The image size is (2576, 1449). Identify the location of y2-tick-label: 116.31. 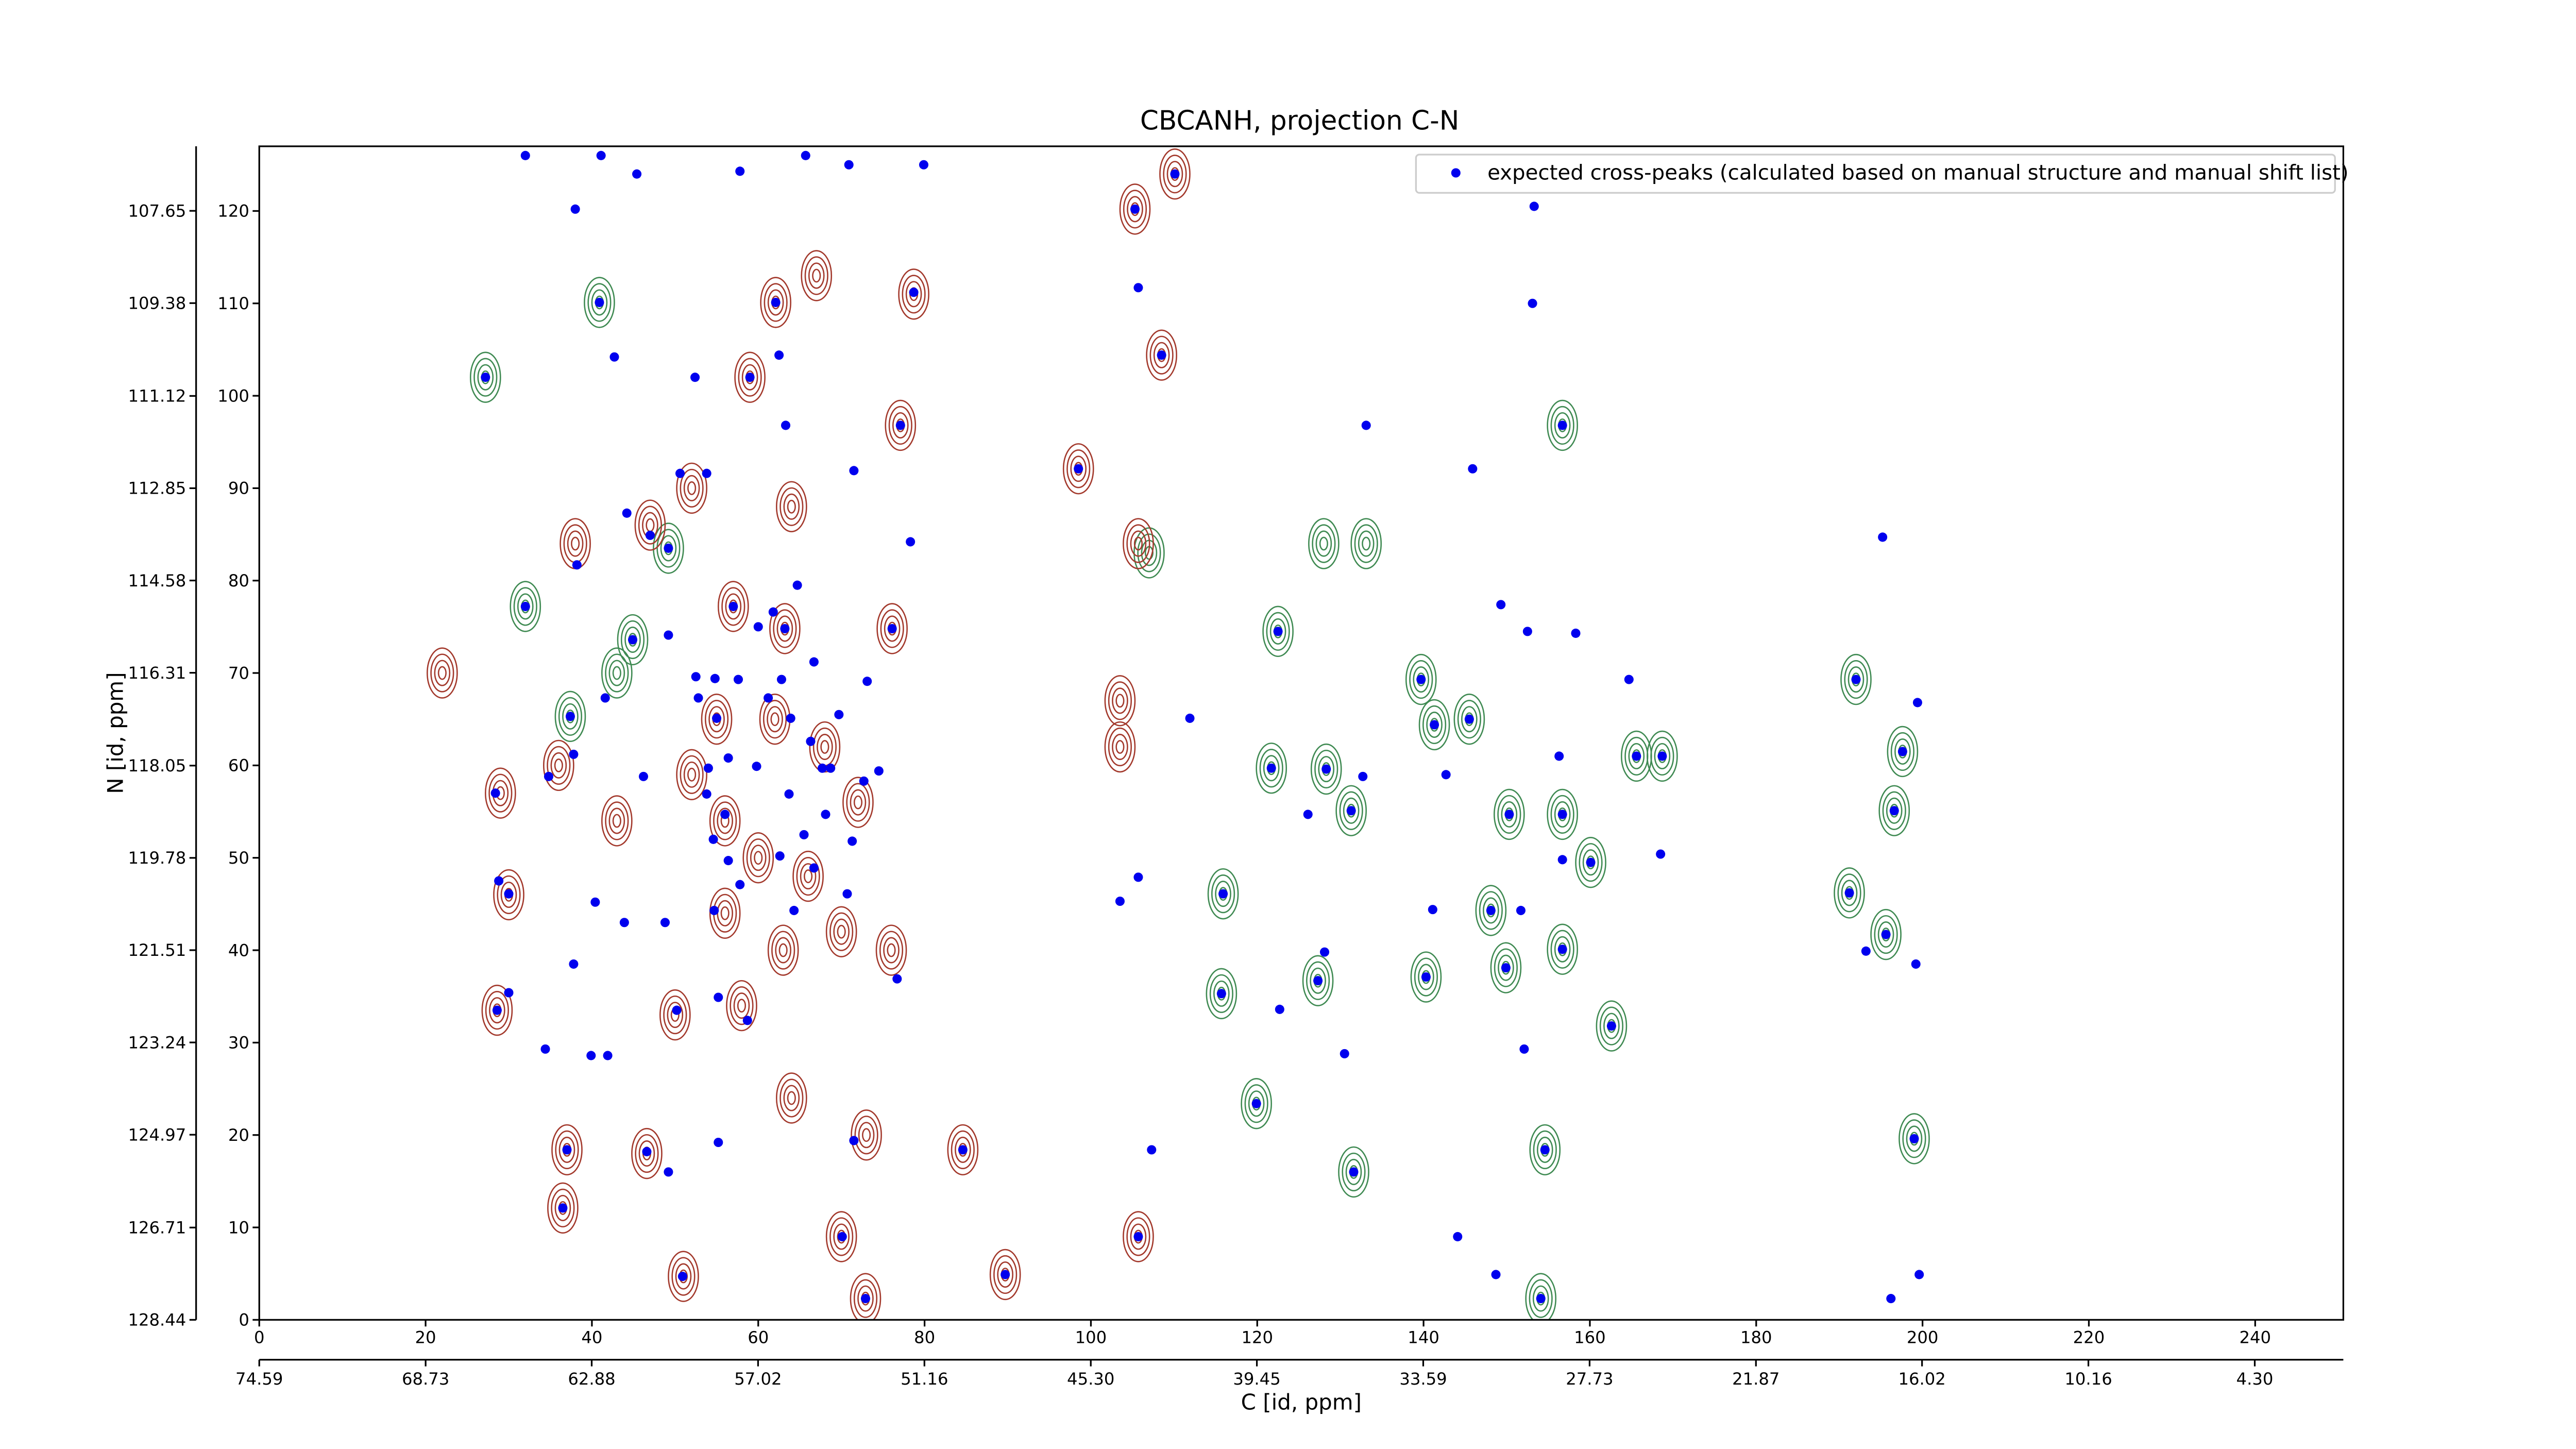
(157, 673).